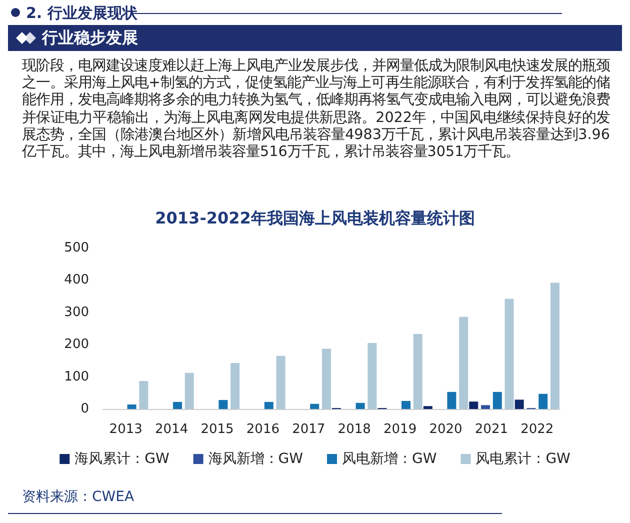  I want to click on x-tick-label: 2019, so click(400, 429).